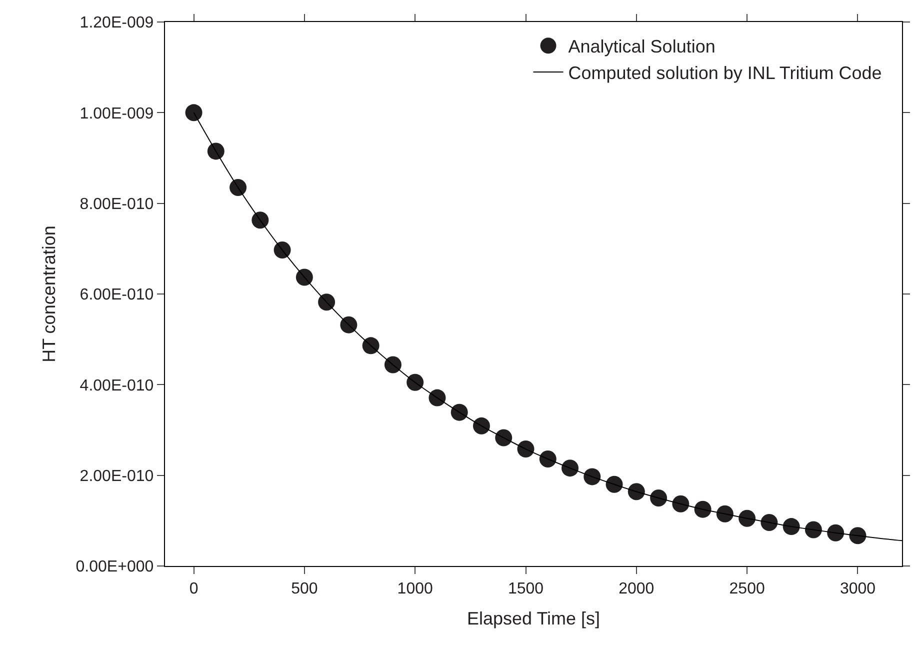  Describe the element at coordinates (117, 295) in the screenshot. I see `y-tick-label: 6.00E-010` at that location.